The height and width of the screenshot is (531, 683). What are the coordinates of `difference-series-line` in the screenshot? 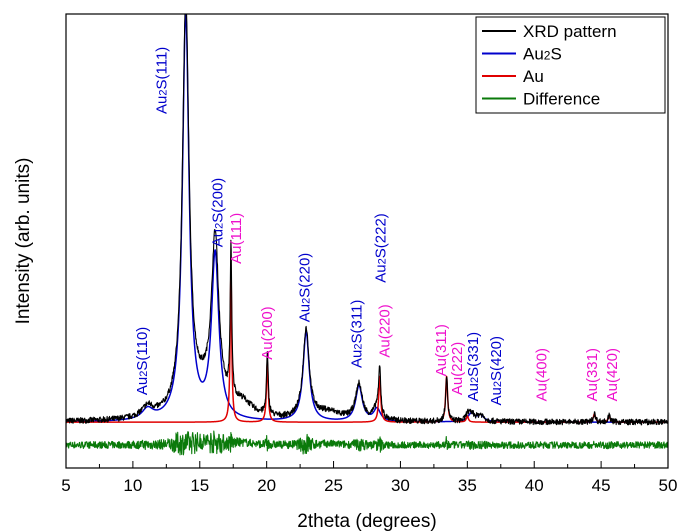 It's located at (367, 443).